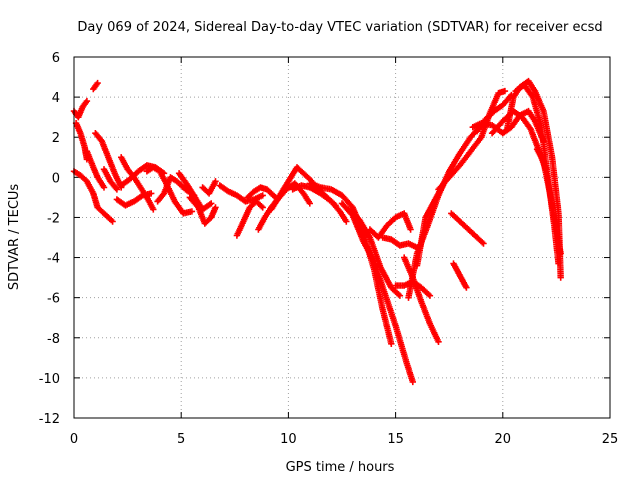 Image resolution: width=640 pixels, height=480 pixels. What do you see at coordinates (53, 339) in the screenshot?
I see `y-tick-label: -8` at bounding box center [53, 339].